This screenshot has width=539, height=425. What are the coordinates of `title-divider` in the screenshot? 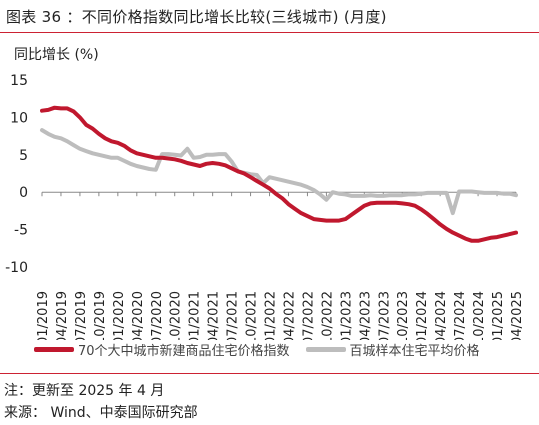 It's located at (269, 32).